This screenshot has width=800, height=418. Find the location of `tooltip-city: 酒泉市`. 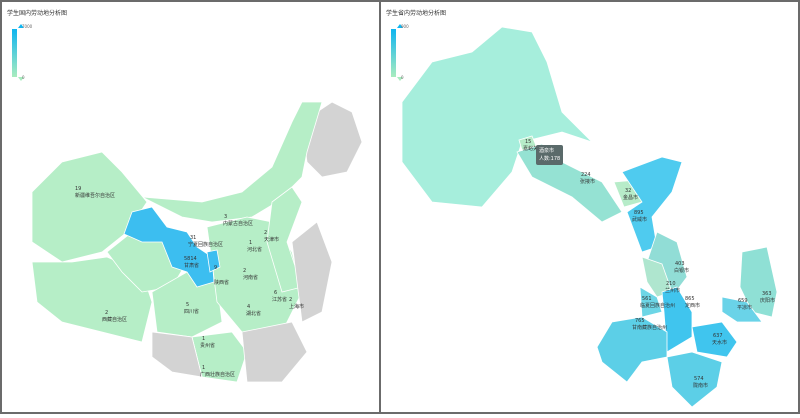

tooltip-city: 酒泉市 is located at coordinates (547, 151).